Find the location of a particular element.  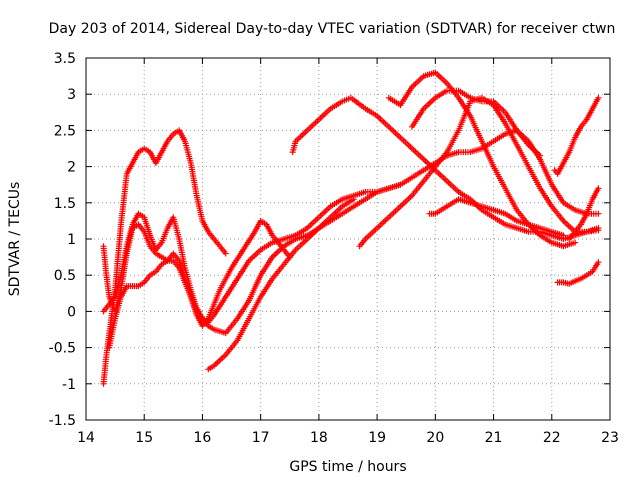

x-tick-label: 15 is located at coordinates (144, 438).